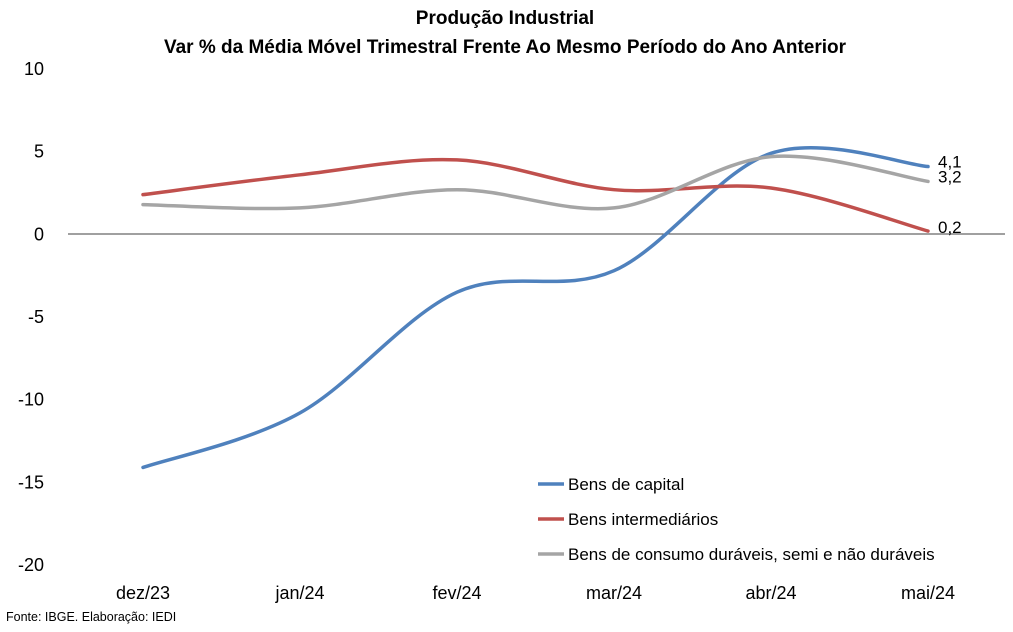 Image resolution: width=1013 pixels, height=632 pixels. What do you see at coordinates (950, 195) in the screenshot?
I see `end-labels: 4,1 0,2 3,2` at bounding box center [950, 195].